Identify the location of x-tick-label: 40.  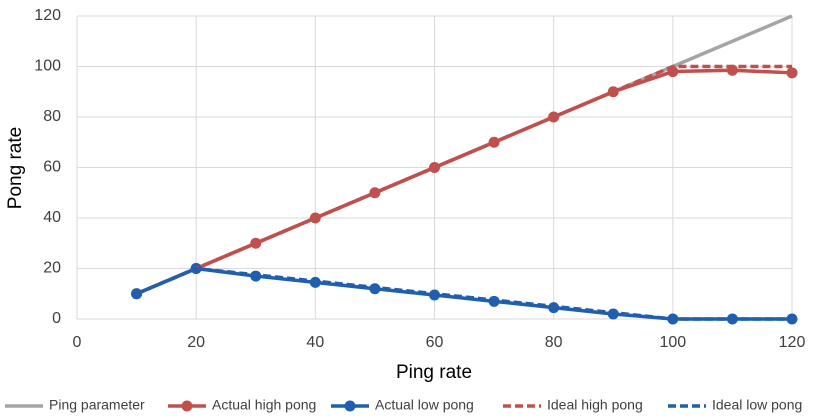
(315, 342).